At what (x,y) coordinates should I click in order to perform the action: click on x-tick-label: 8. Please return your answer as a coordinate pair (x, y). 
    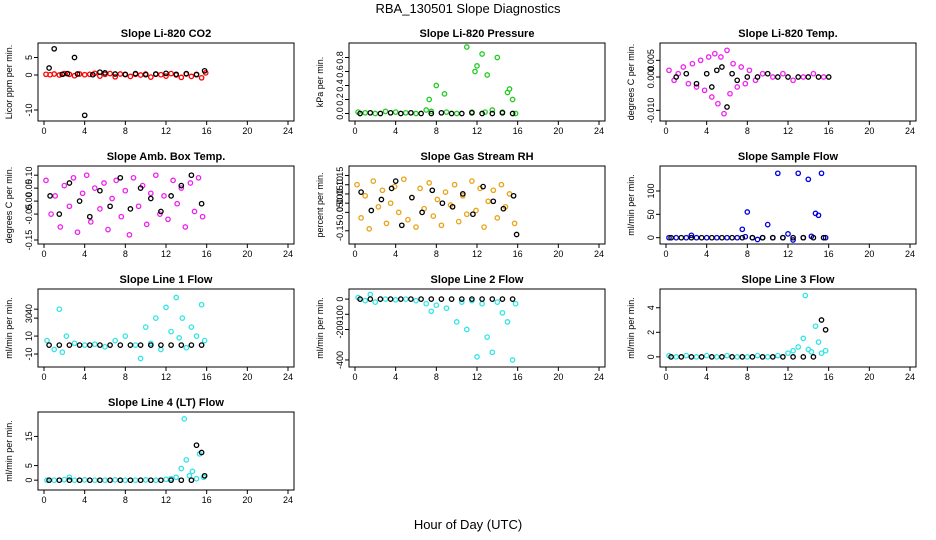
    Looking at the image, I should click on (747, 377).